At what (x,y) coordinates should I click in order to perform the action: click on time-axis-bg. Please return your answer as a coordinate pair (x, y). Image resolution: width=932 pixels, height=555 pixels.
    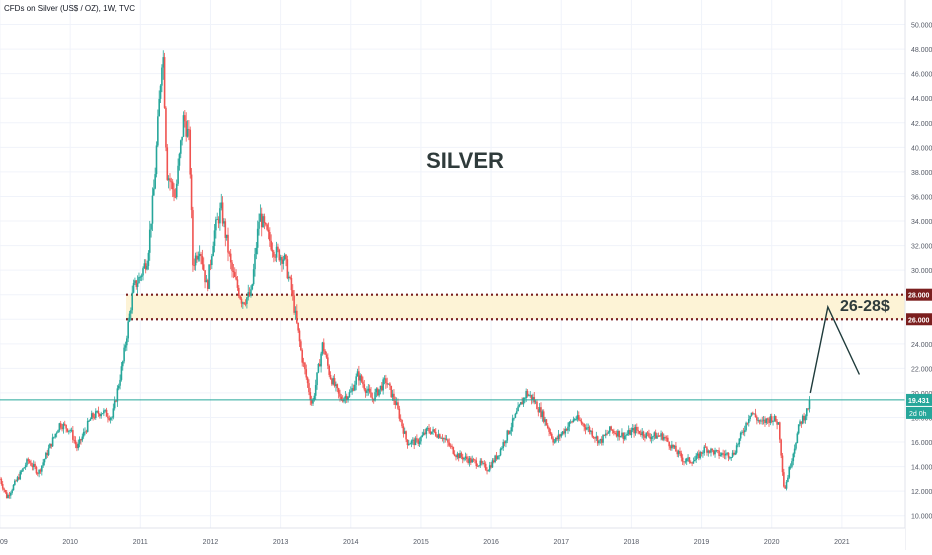
    Looking at the image, I should click on (452, 539).